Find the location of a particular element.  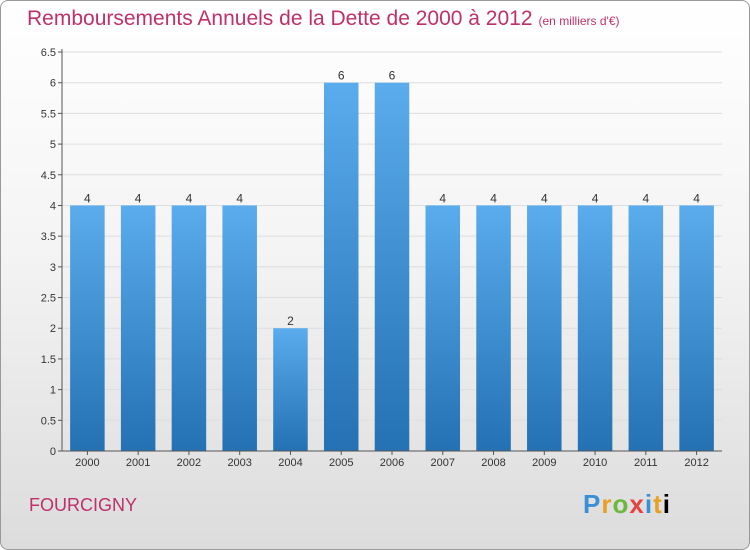

x-tick-label: 2008 is located at coordinates (493, 463).